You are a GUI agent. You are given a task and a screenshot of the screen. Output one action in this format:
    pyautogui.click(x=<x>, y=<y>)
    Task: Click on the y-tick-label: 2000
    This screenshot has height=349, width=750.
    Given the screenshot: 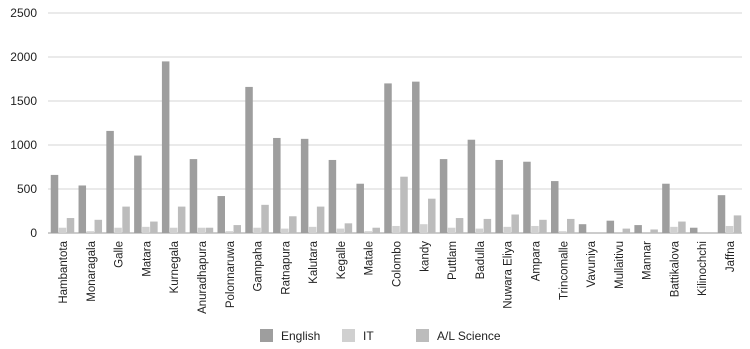 What is the action you would take?
    pyautogui.click(x=23, y=57)
    